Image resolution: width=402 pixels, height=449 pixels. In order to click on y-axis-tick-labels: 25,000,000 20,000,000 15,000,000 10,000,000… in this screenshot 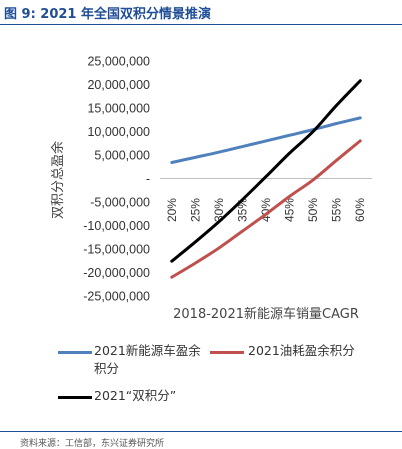, I will do `click(116, 179)`.